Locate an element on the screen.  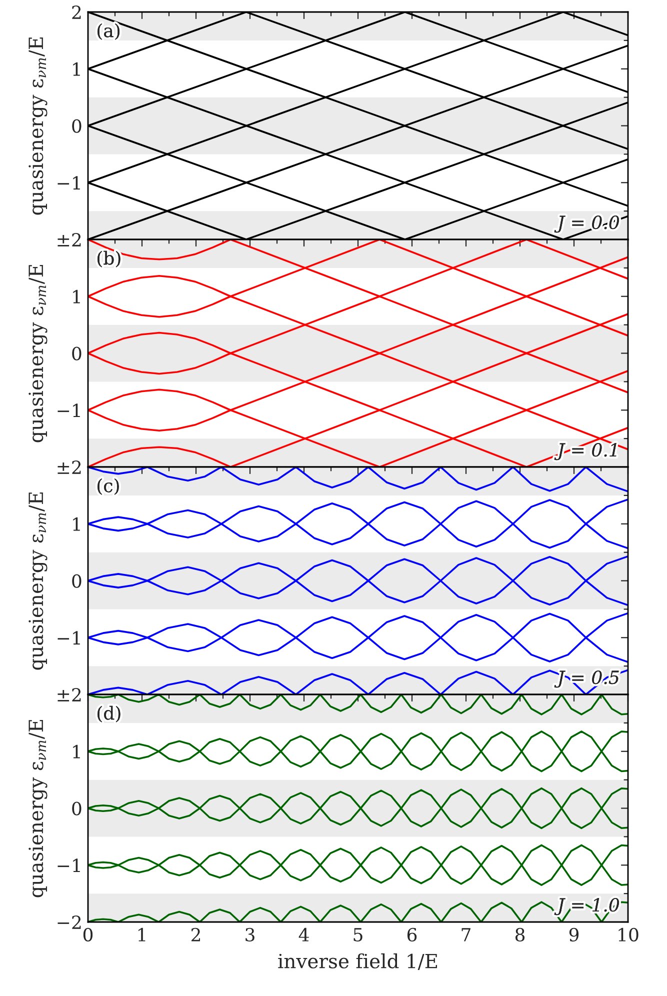
x-tick-label: 3 is located at coordinates (250, 935).